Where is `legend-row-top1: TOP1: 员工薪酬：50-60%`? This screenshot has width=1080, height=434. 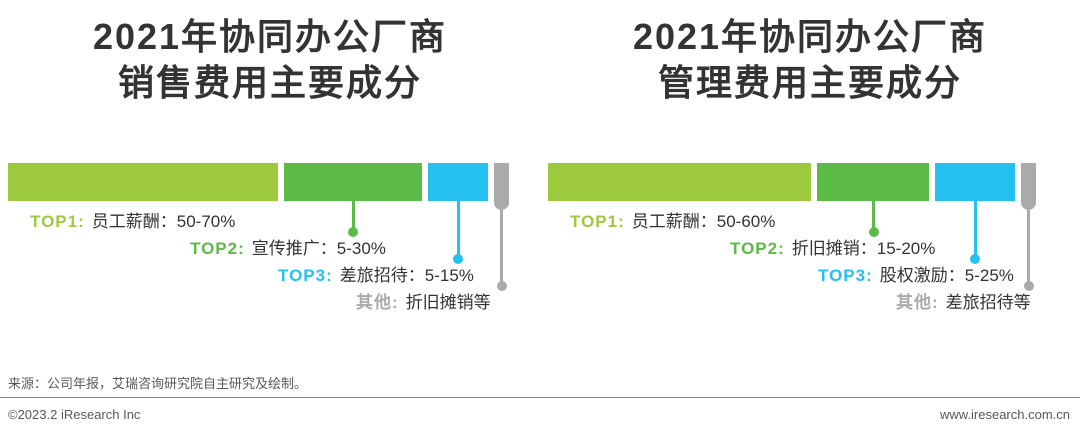
legend-row-top1: TOP1: 员工薪酬：50-60% is located at coordinates (672, 222).